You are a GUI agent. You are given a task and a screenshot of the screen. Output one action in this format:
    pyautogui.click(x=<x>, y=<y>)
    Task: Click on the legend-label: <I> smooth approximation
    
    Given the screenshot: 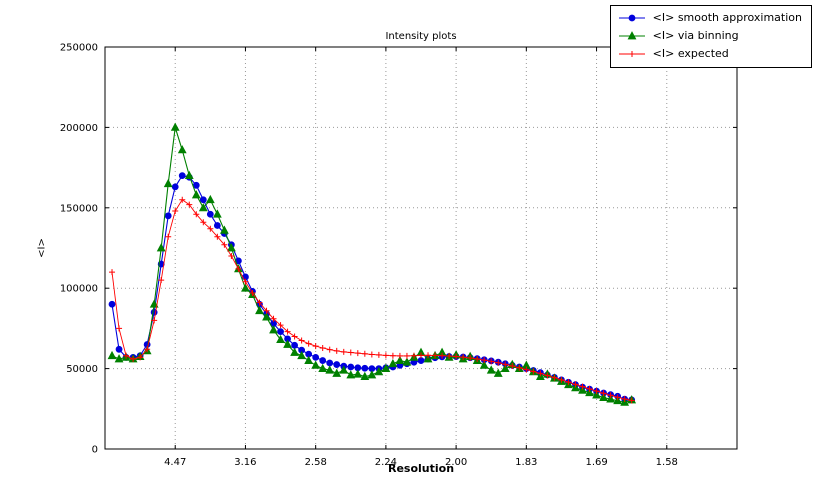 What is the action you would take?
    pyautogui.click(x=727, y=17)
    